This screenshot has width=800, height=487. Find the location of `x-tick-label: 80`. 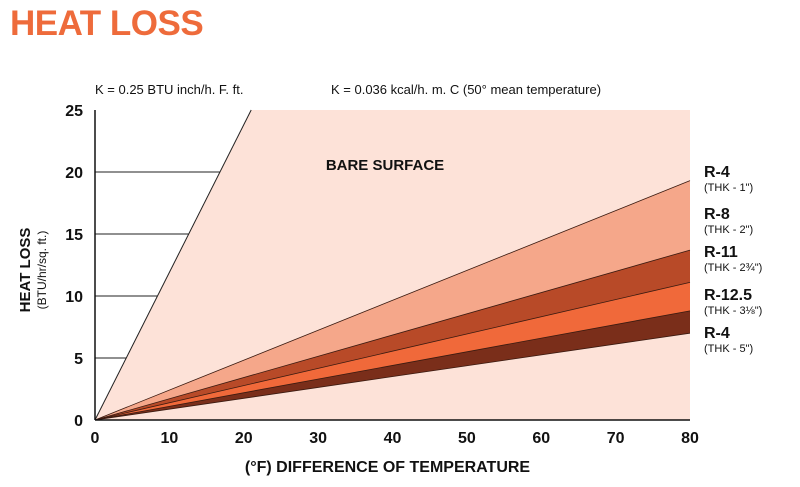

x-tick-label: 80 is located at coordinates (690, 438).